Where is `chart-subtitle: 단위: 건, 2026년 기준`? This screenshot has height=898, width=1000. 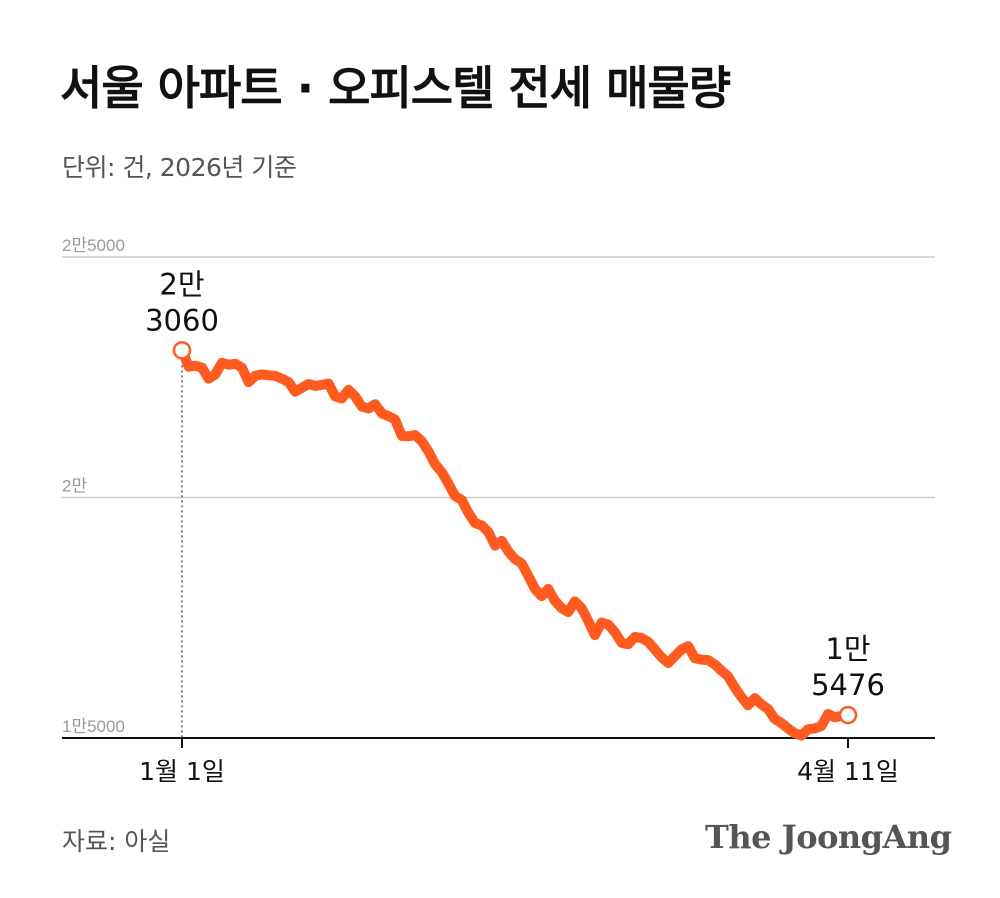 chart-subtitle: 단위: 건, 2026년 기준 is located at coordinates (179, 167).